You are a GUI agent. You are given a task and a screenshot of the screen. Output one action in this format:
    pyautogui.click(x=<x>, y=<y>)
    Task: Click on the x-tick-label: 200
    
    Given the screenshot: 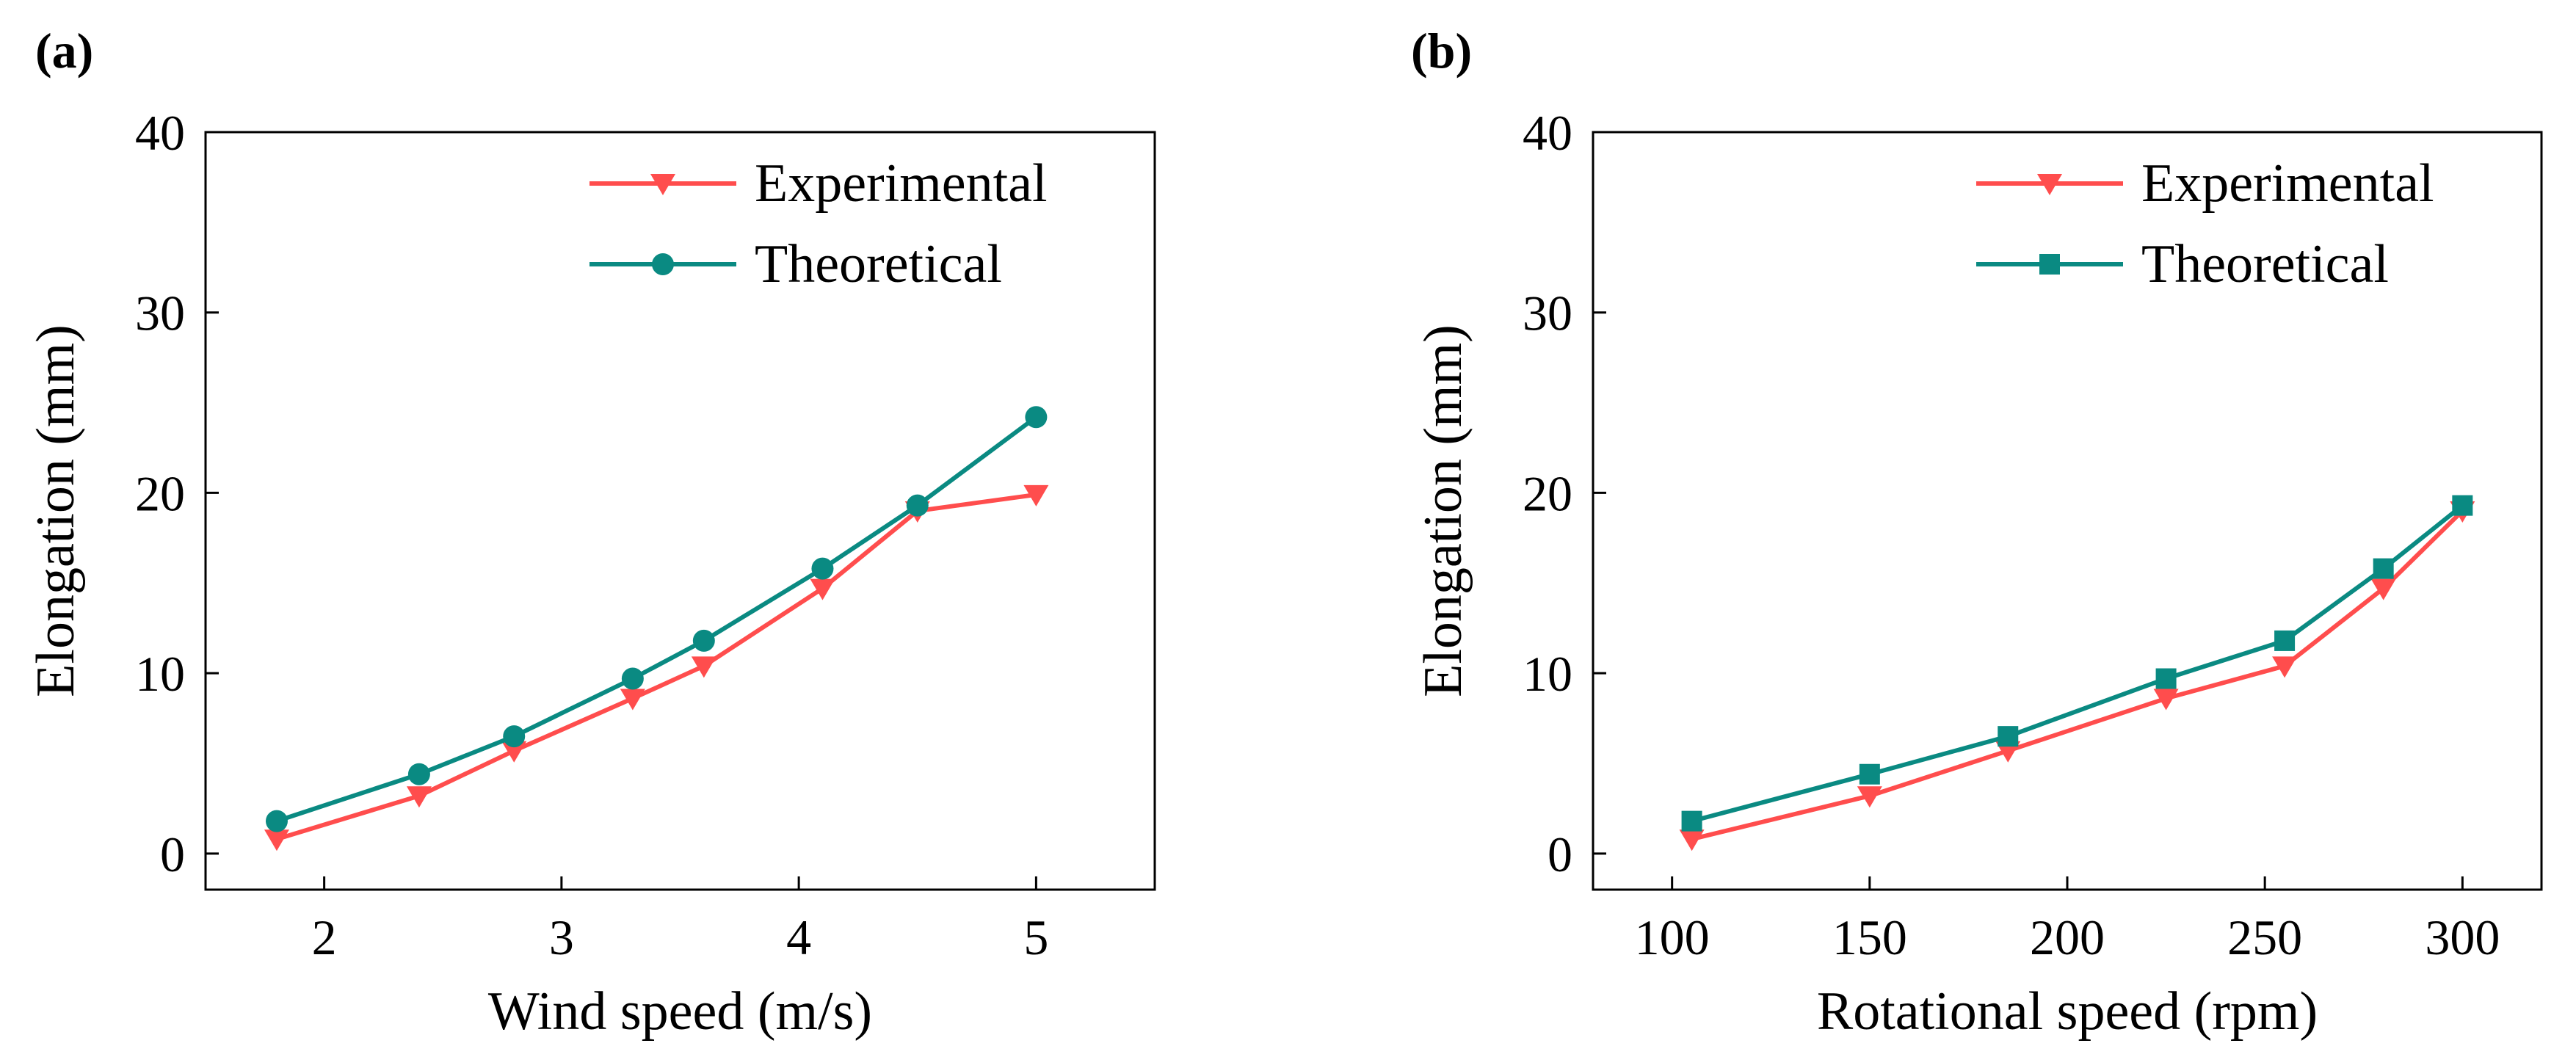 What is the action you would take?
    pyautogui.click(x=2067, y=937)
    